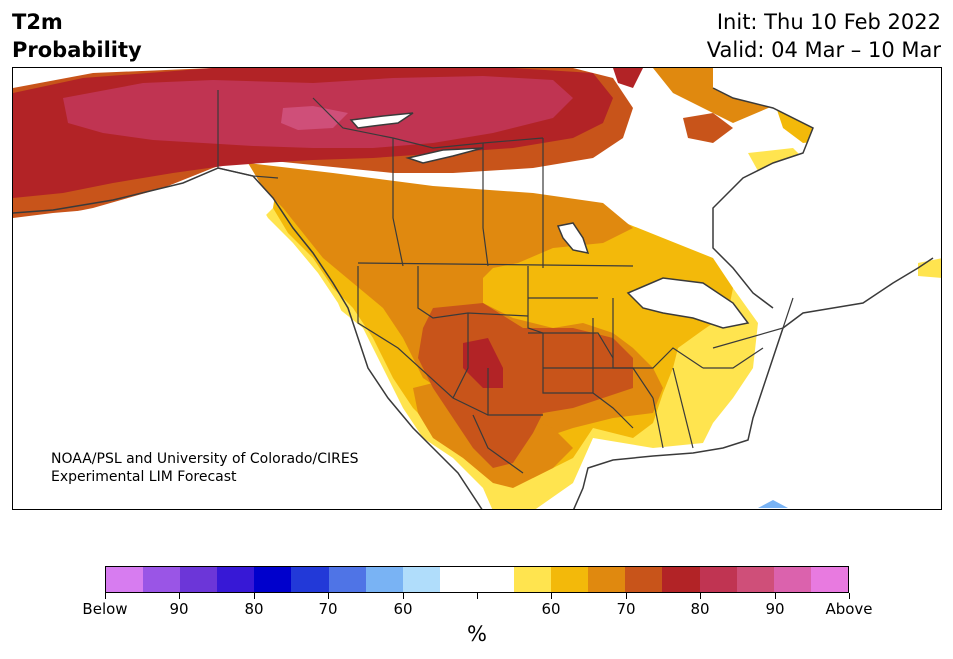 This screenshot has height=659, width=953. I want to click on lake-winnipeg, so click(573, 238).